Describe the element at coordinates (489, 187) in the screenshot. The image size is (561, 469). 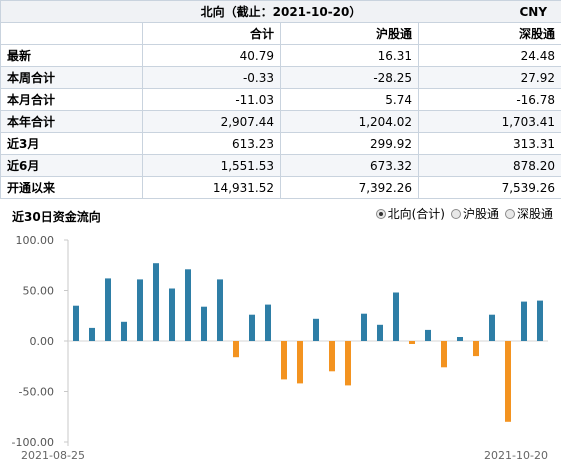
I see `cell-shenzhen: 7,539.26` at that location.